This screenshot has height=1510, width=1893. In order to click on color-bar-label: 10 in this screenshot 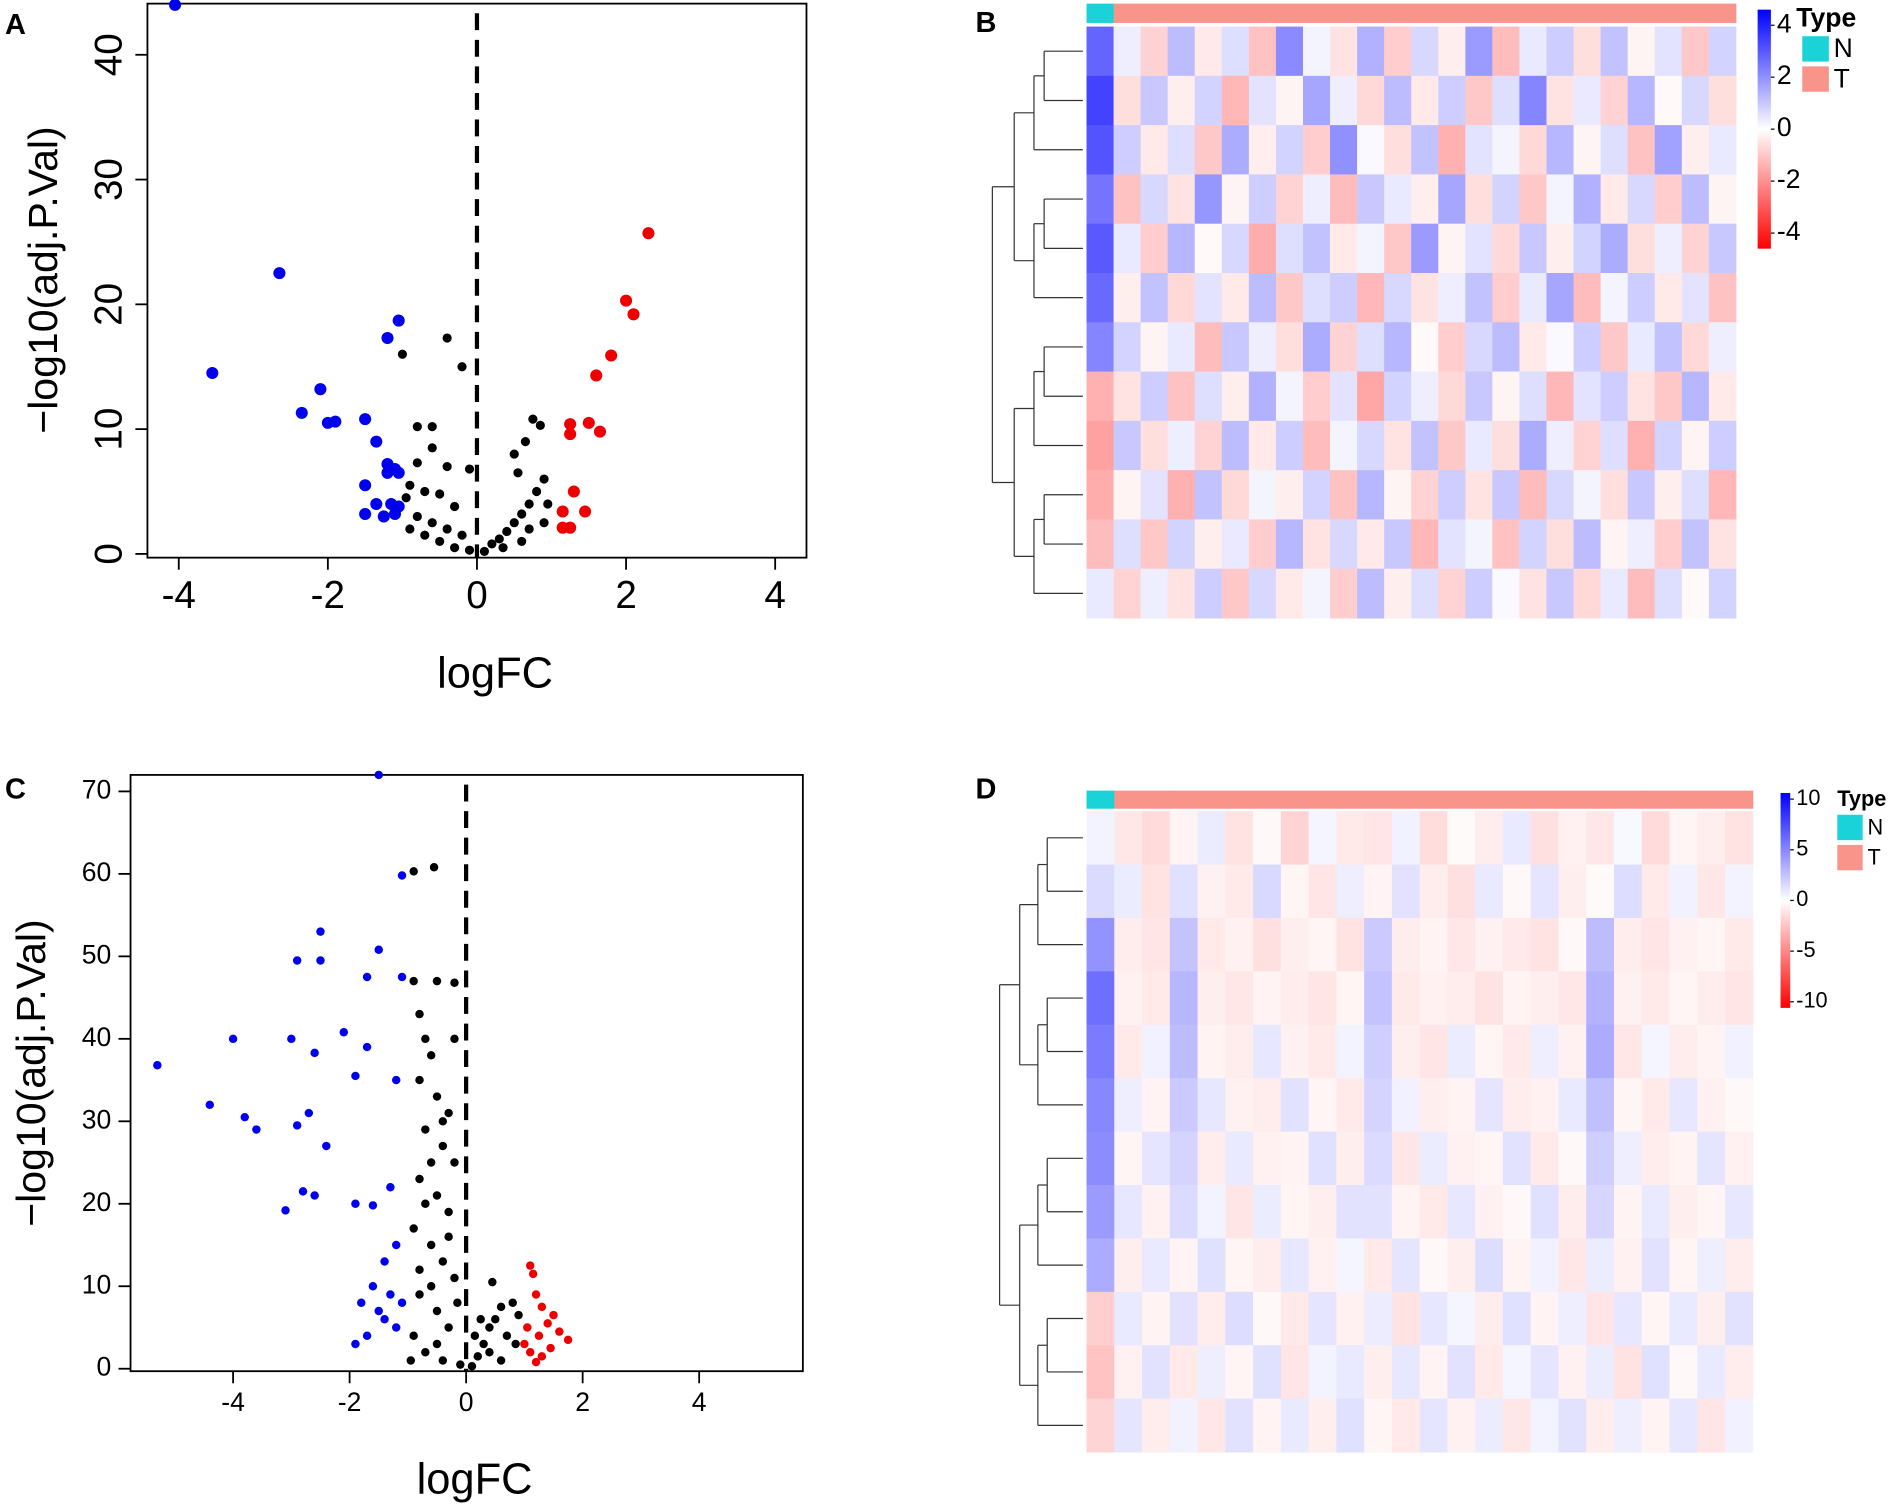, I will do `click(1808, 797)`.